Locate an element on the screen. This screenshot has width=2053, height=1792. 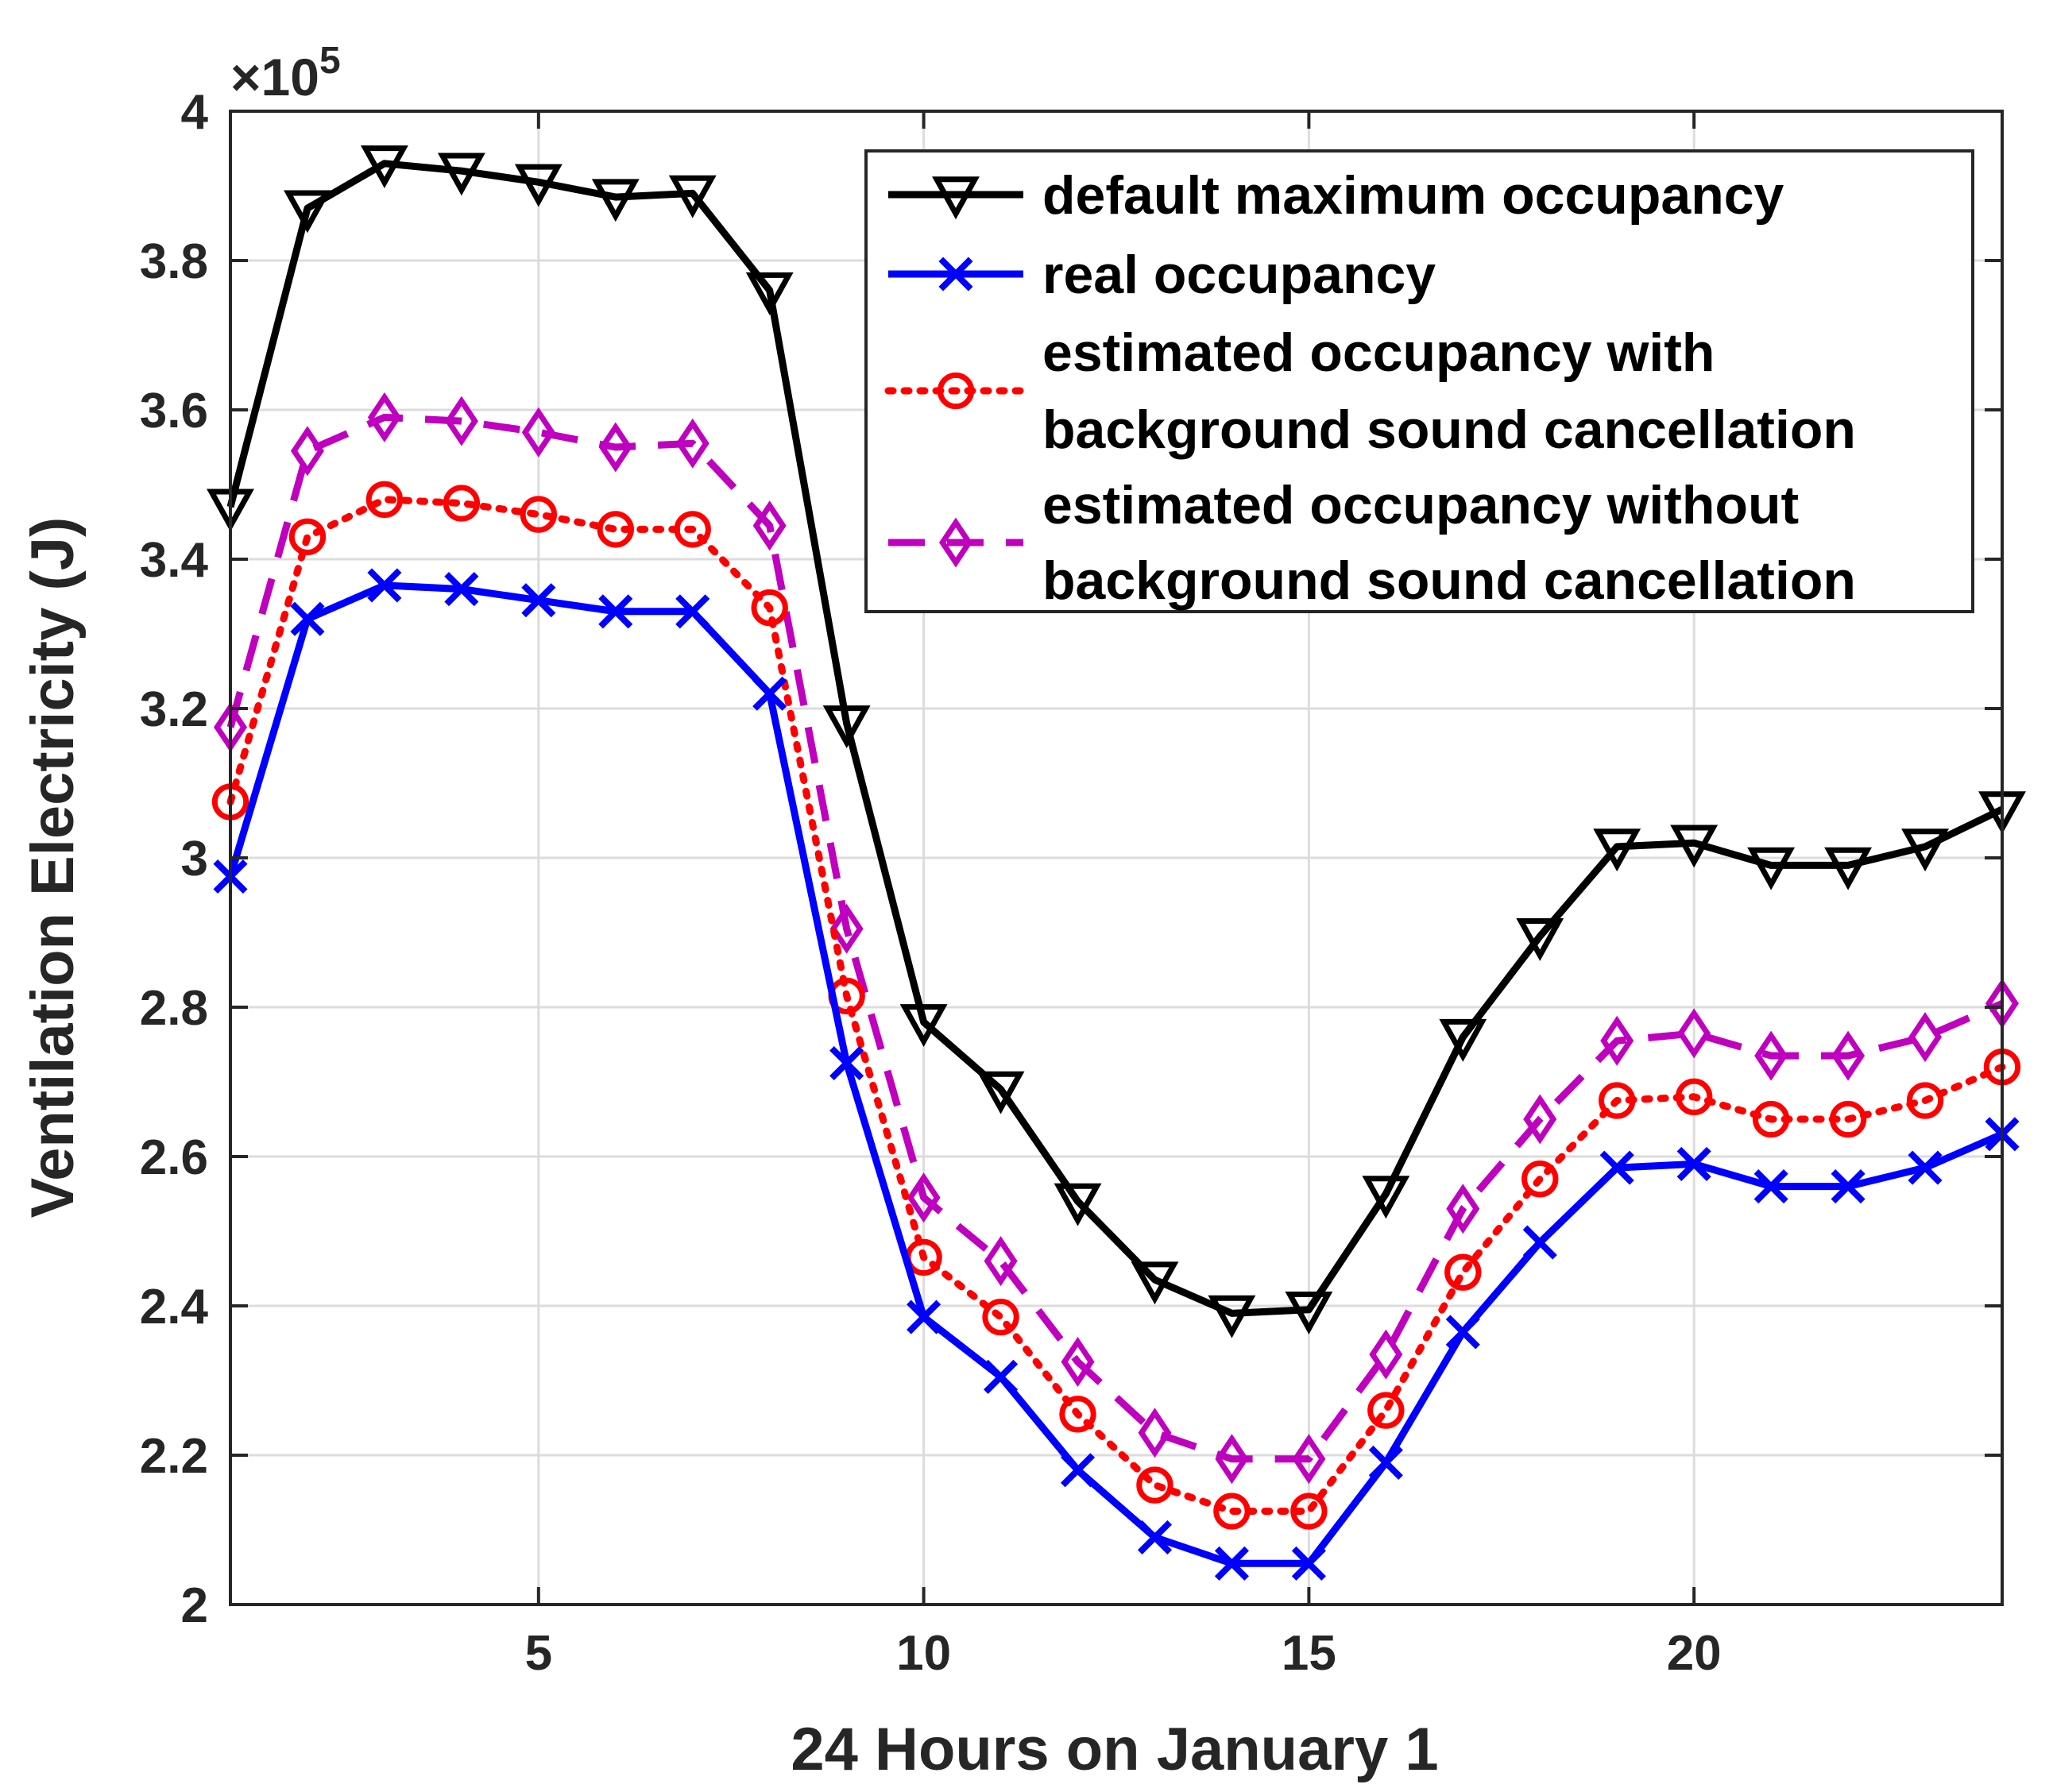
y-tick-label: 3.4 is located at coordinates (174, 560).